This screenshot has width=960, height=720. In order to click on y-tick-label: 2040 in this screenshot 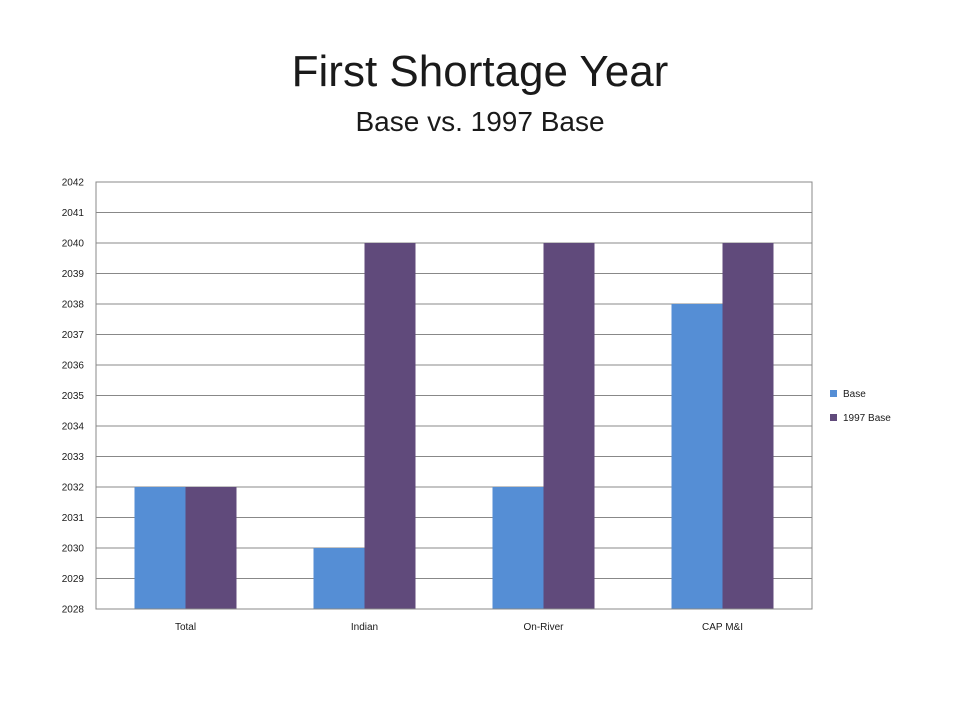, I will do `click(73, 244)`.